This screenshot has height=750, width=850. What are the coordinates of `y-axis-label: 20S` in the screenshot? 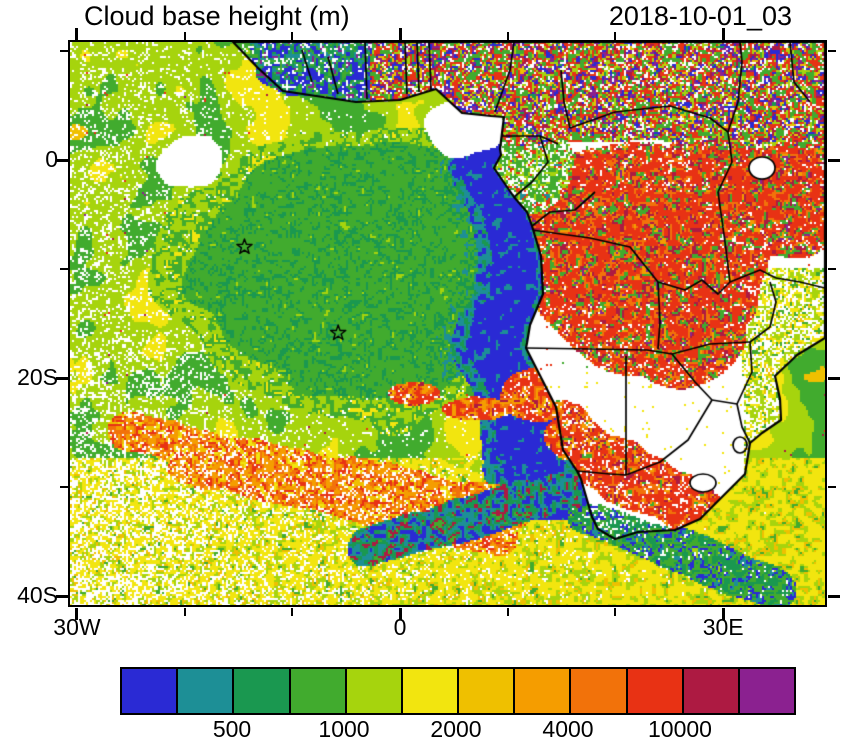 It's located at (37, 377).